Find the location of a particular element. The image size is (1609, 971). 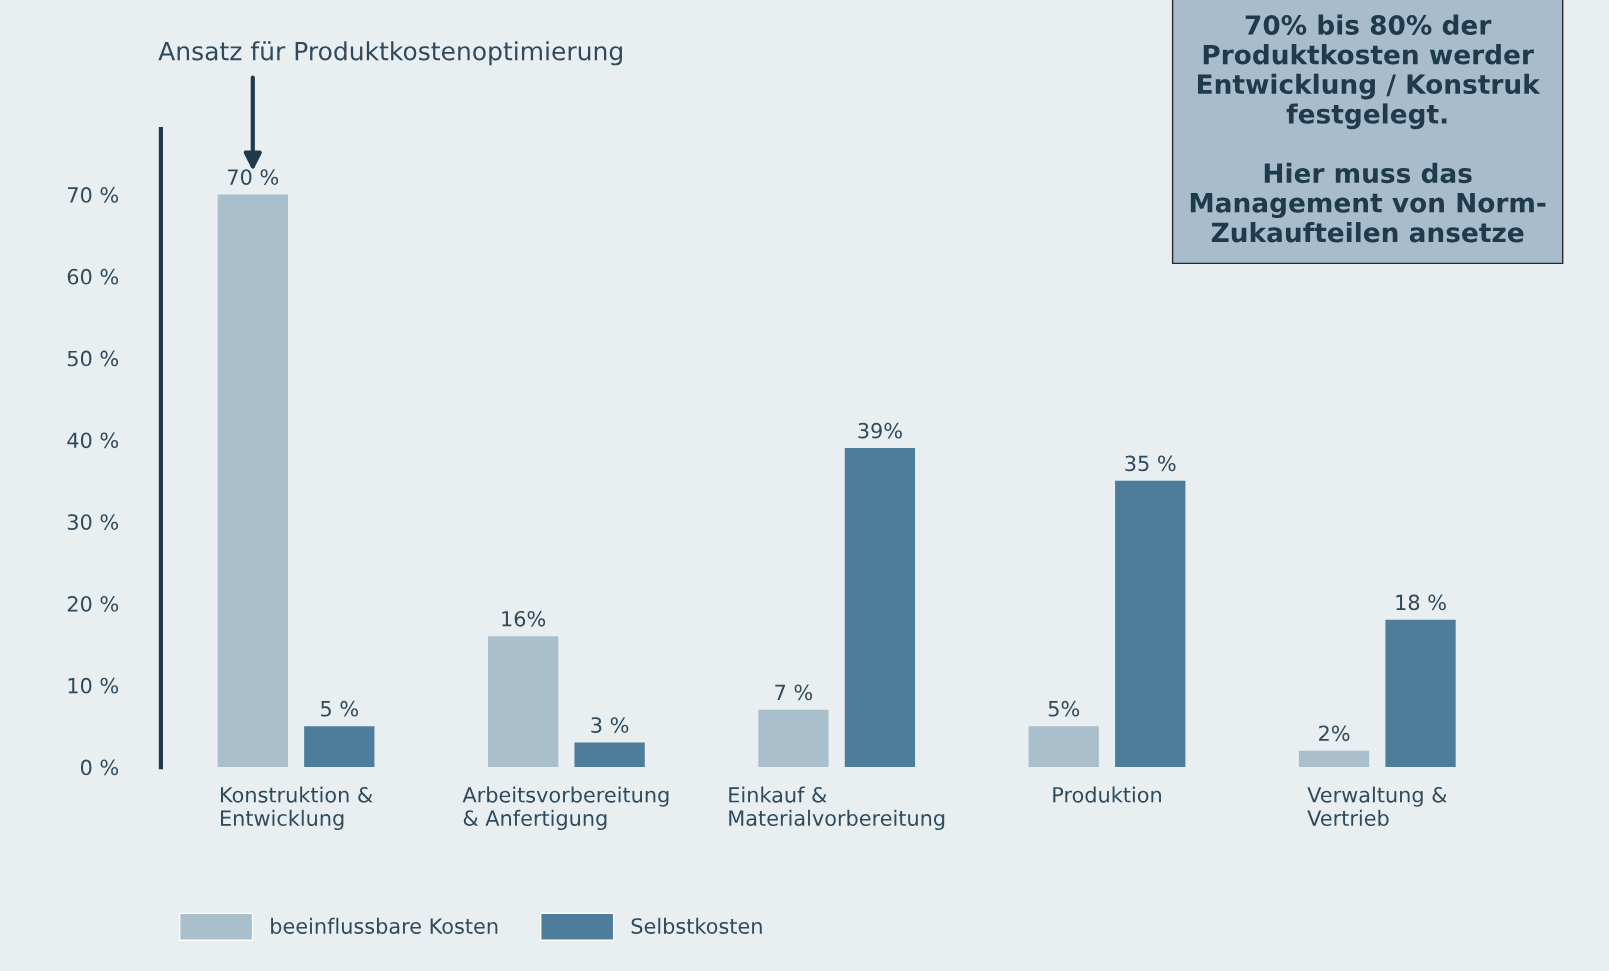

y-tick-label: 40 % is located at coordinates (93, 440).